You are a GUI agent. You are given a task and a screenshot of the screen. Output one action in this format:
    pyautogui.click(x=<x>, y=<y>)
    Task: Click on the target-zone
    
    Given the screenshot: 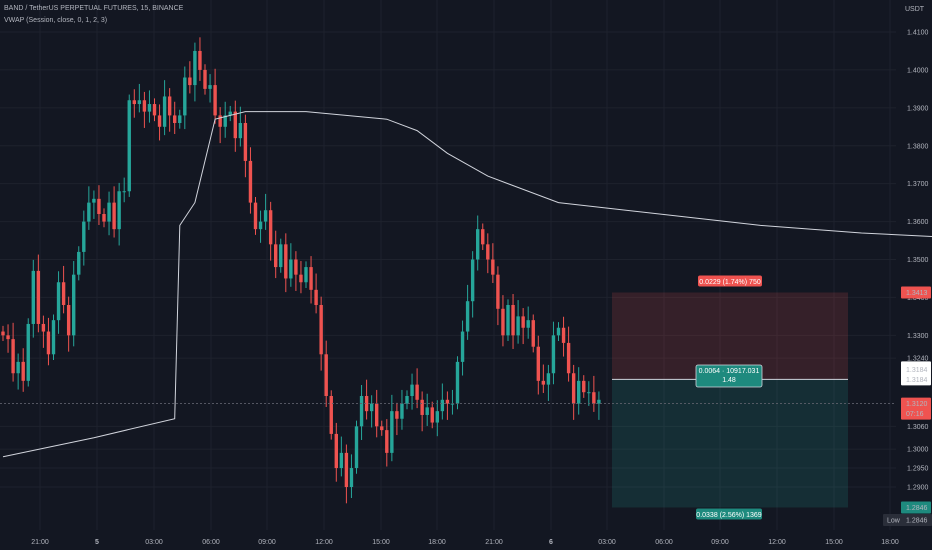 What is the action you would take?
    pyautogui.click(x=730, y=443)
    